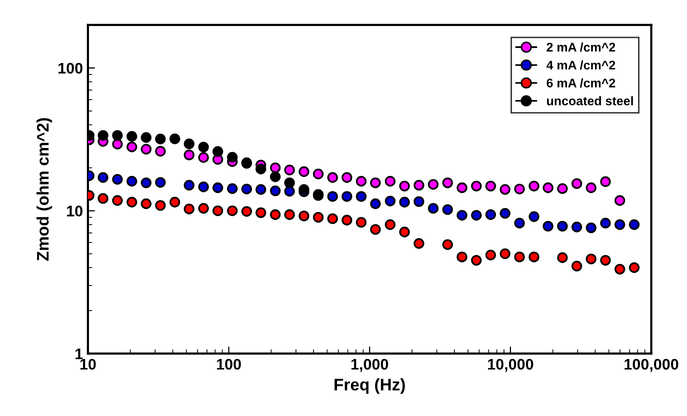  What do you see at coordinates (511, 365) in the screenshot?
I see `x-tick-label: 10,000` at bounding box center [511, 365].